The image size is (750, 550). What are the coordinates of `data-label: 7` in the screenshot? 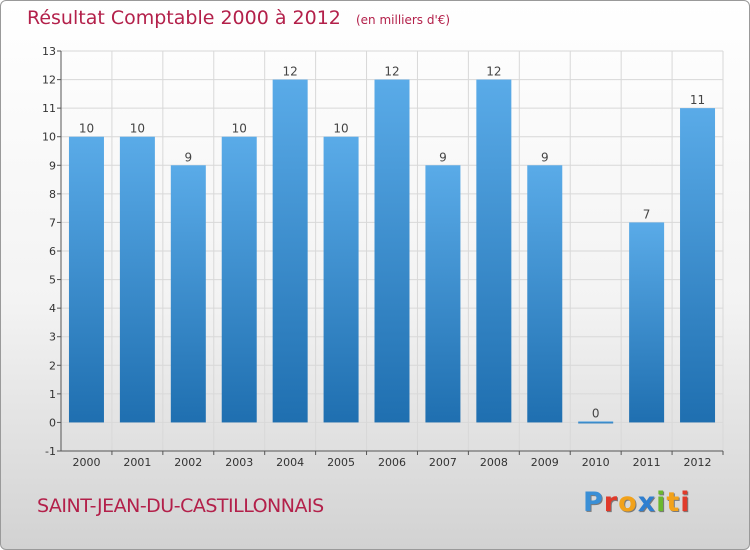 It's located at (647, 214).